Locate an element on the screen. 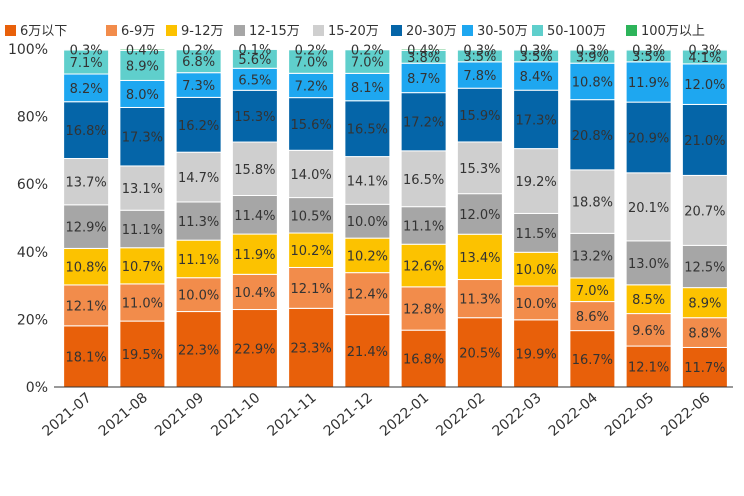 This screenshot has height=496, width=744. legend-label: 20-30万 is located at coordinates (431, 31).